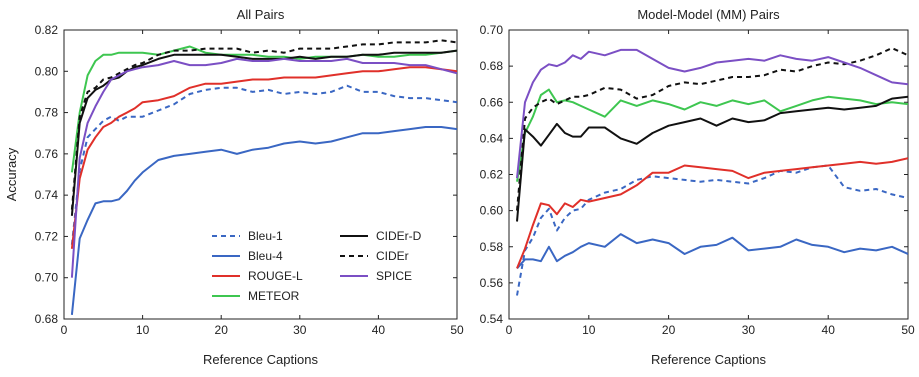  I want to click on y-tick-label: 0.74, so click(47, 195).